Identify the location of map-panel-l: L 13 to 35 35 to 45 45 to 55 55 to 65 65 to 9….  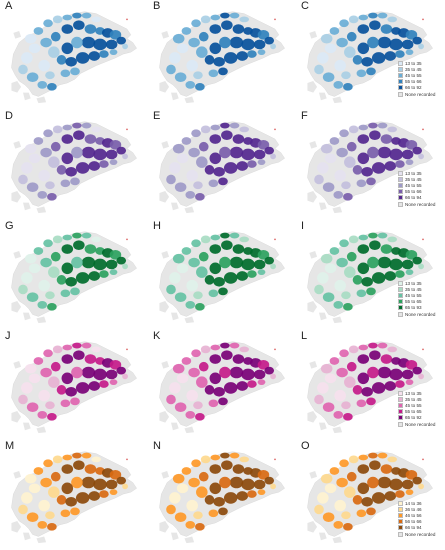
(371, 384).